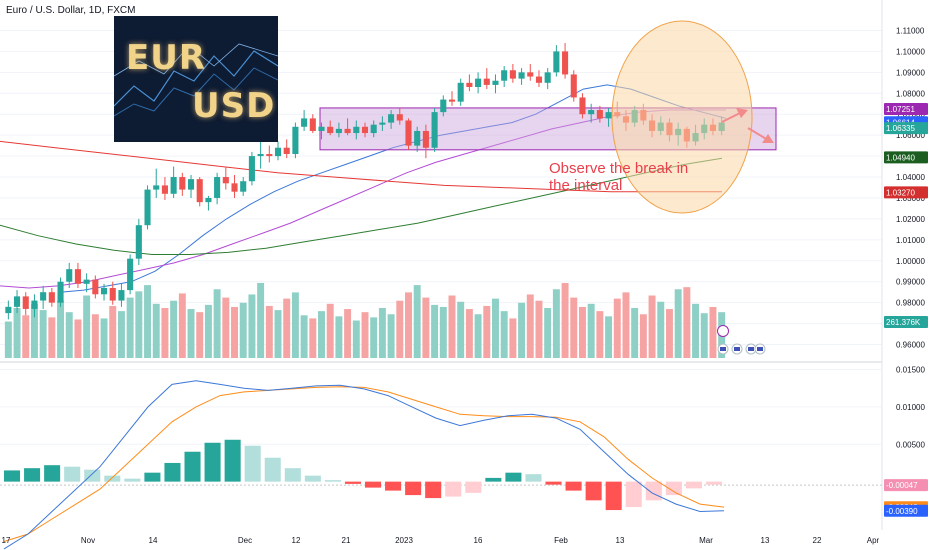 The height and width of the screenshot is (550, 932). Describe the element at coordinates (361, 166) in the screenshot. I see `ma-line-red` at that location.